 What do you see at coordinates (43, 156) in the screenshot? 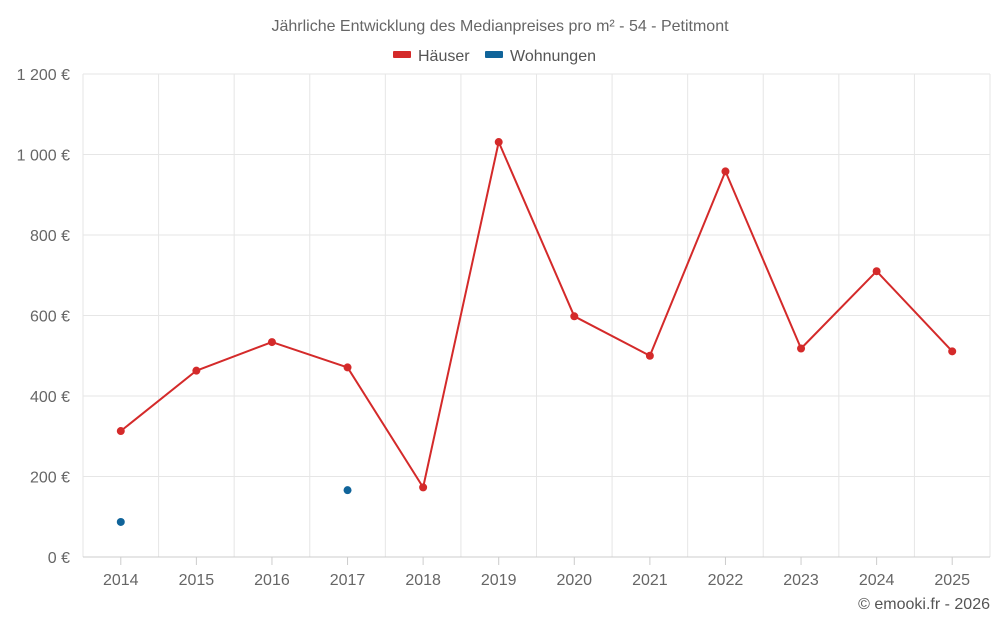
I see `y-tick-label: 1 000 €` at bounding box center [43, 156].